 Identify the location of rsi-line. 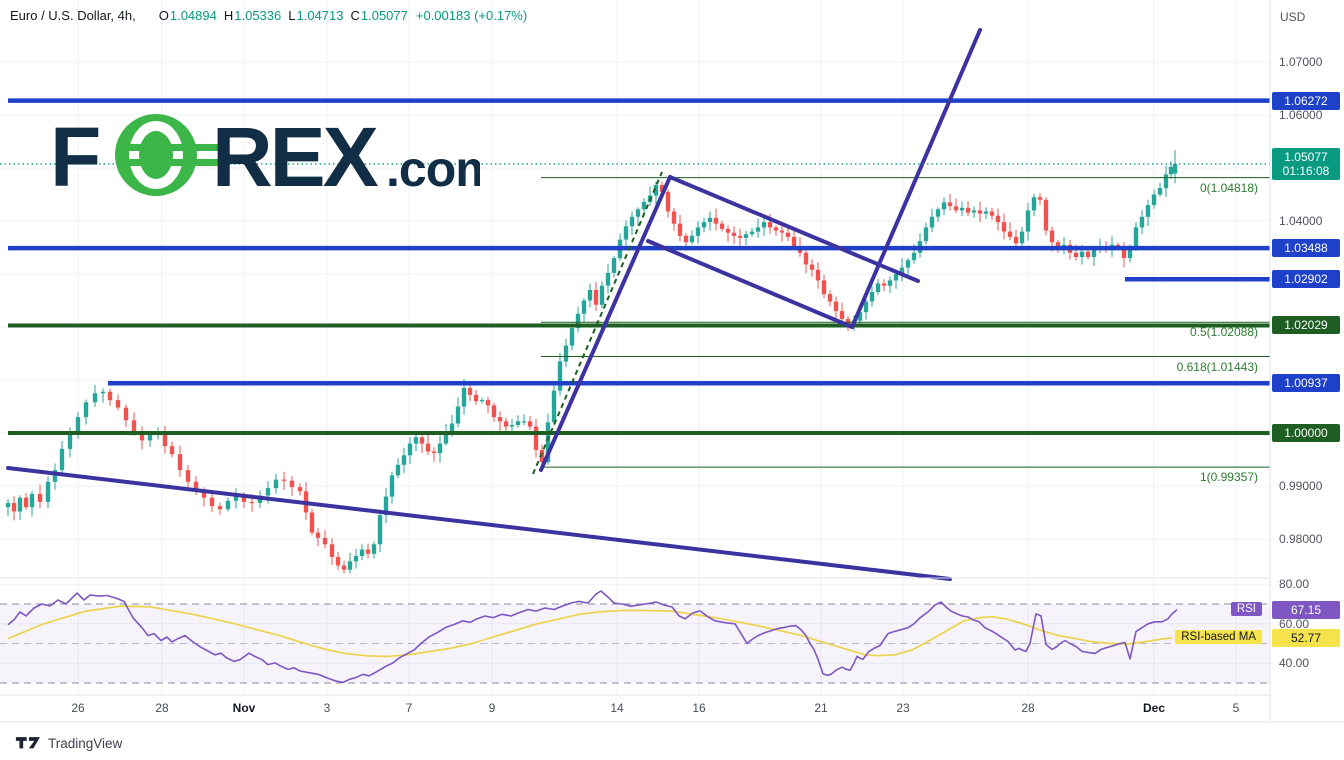
(592, 637).